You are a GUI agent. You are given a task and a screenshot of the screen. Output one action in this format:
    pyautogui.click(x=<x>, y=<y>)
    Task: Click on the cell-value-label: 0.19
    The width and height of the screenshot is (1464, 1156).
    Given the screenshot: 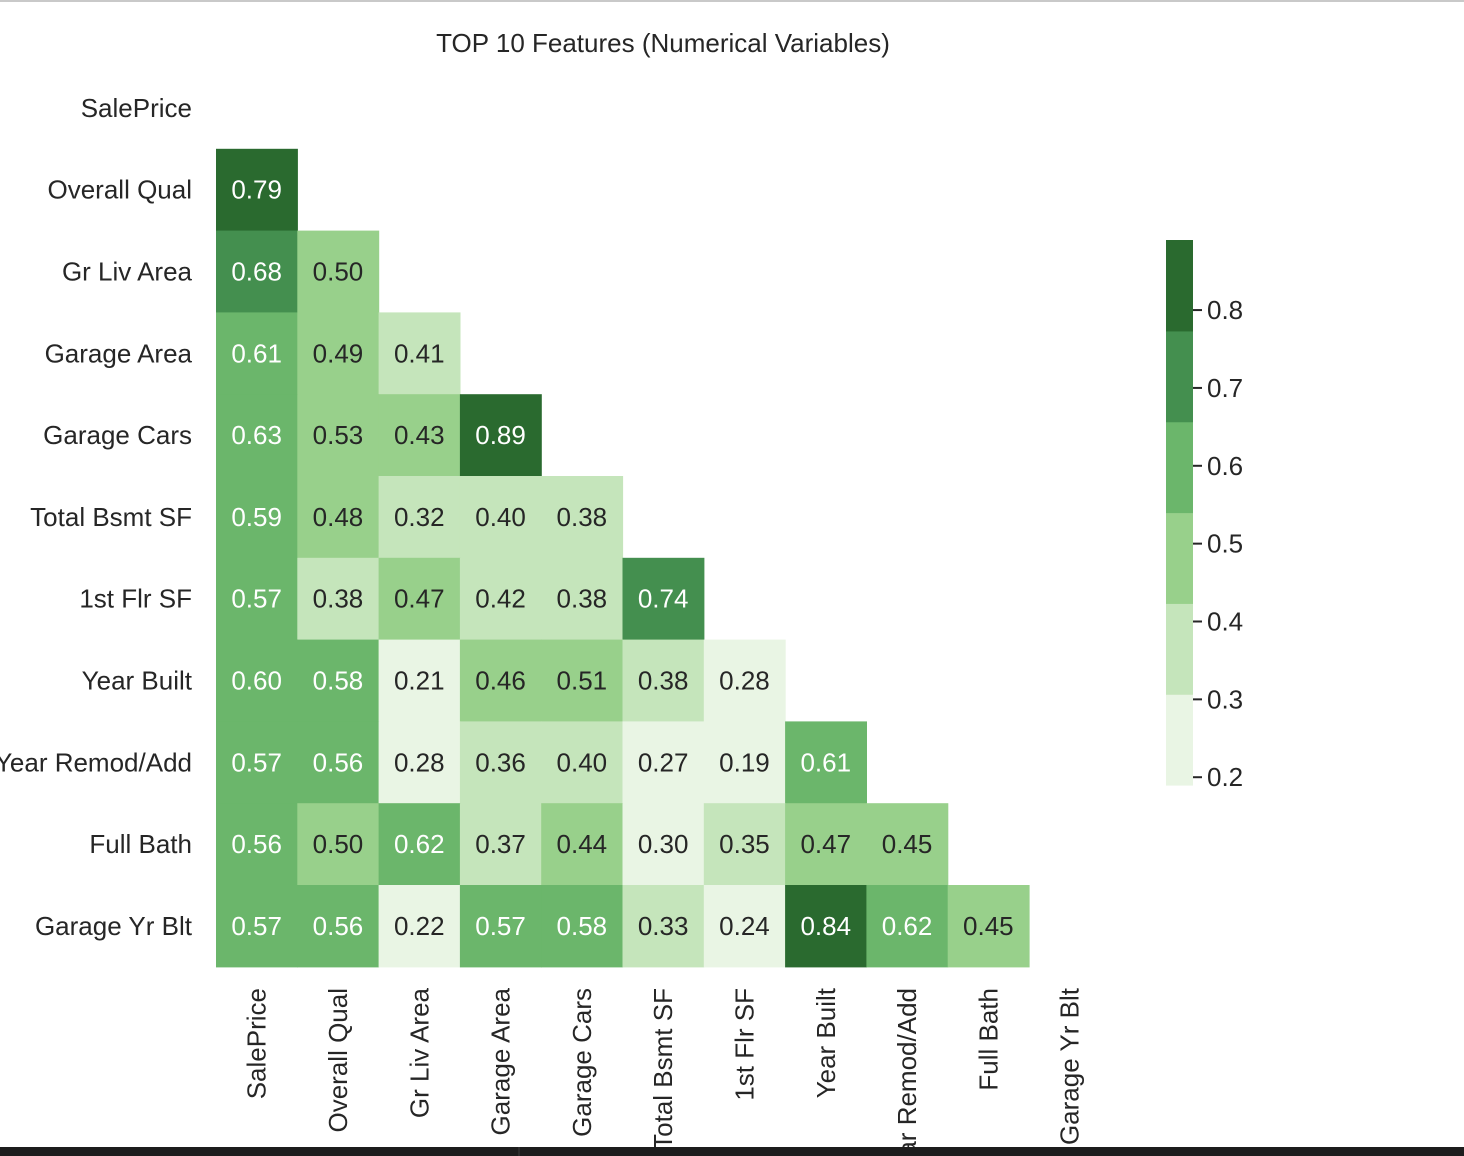 What is the action you would take?
    pyautogui.click(x=744, y=762)
    